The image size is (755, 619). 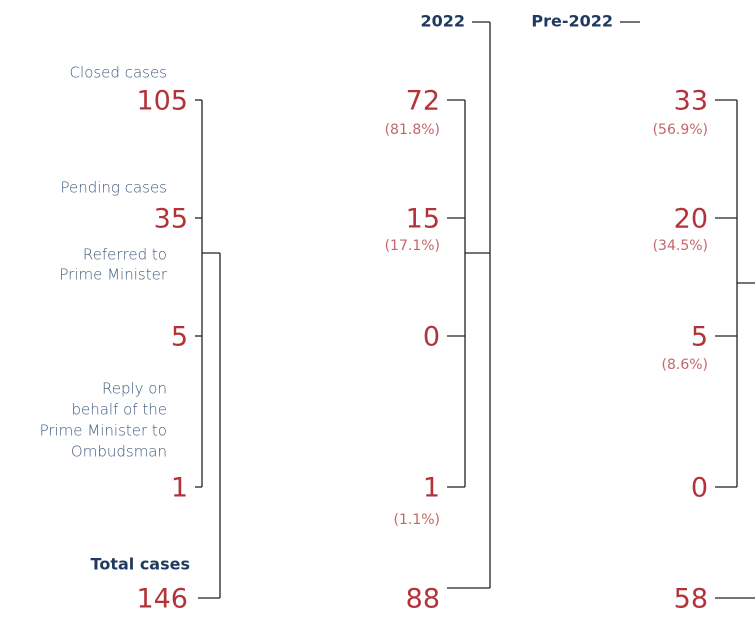 I want to click on value: 15, so click(x=423, y=219).